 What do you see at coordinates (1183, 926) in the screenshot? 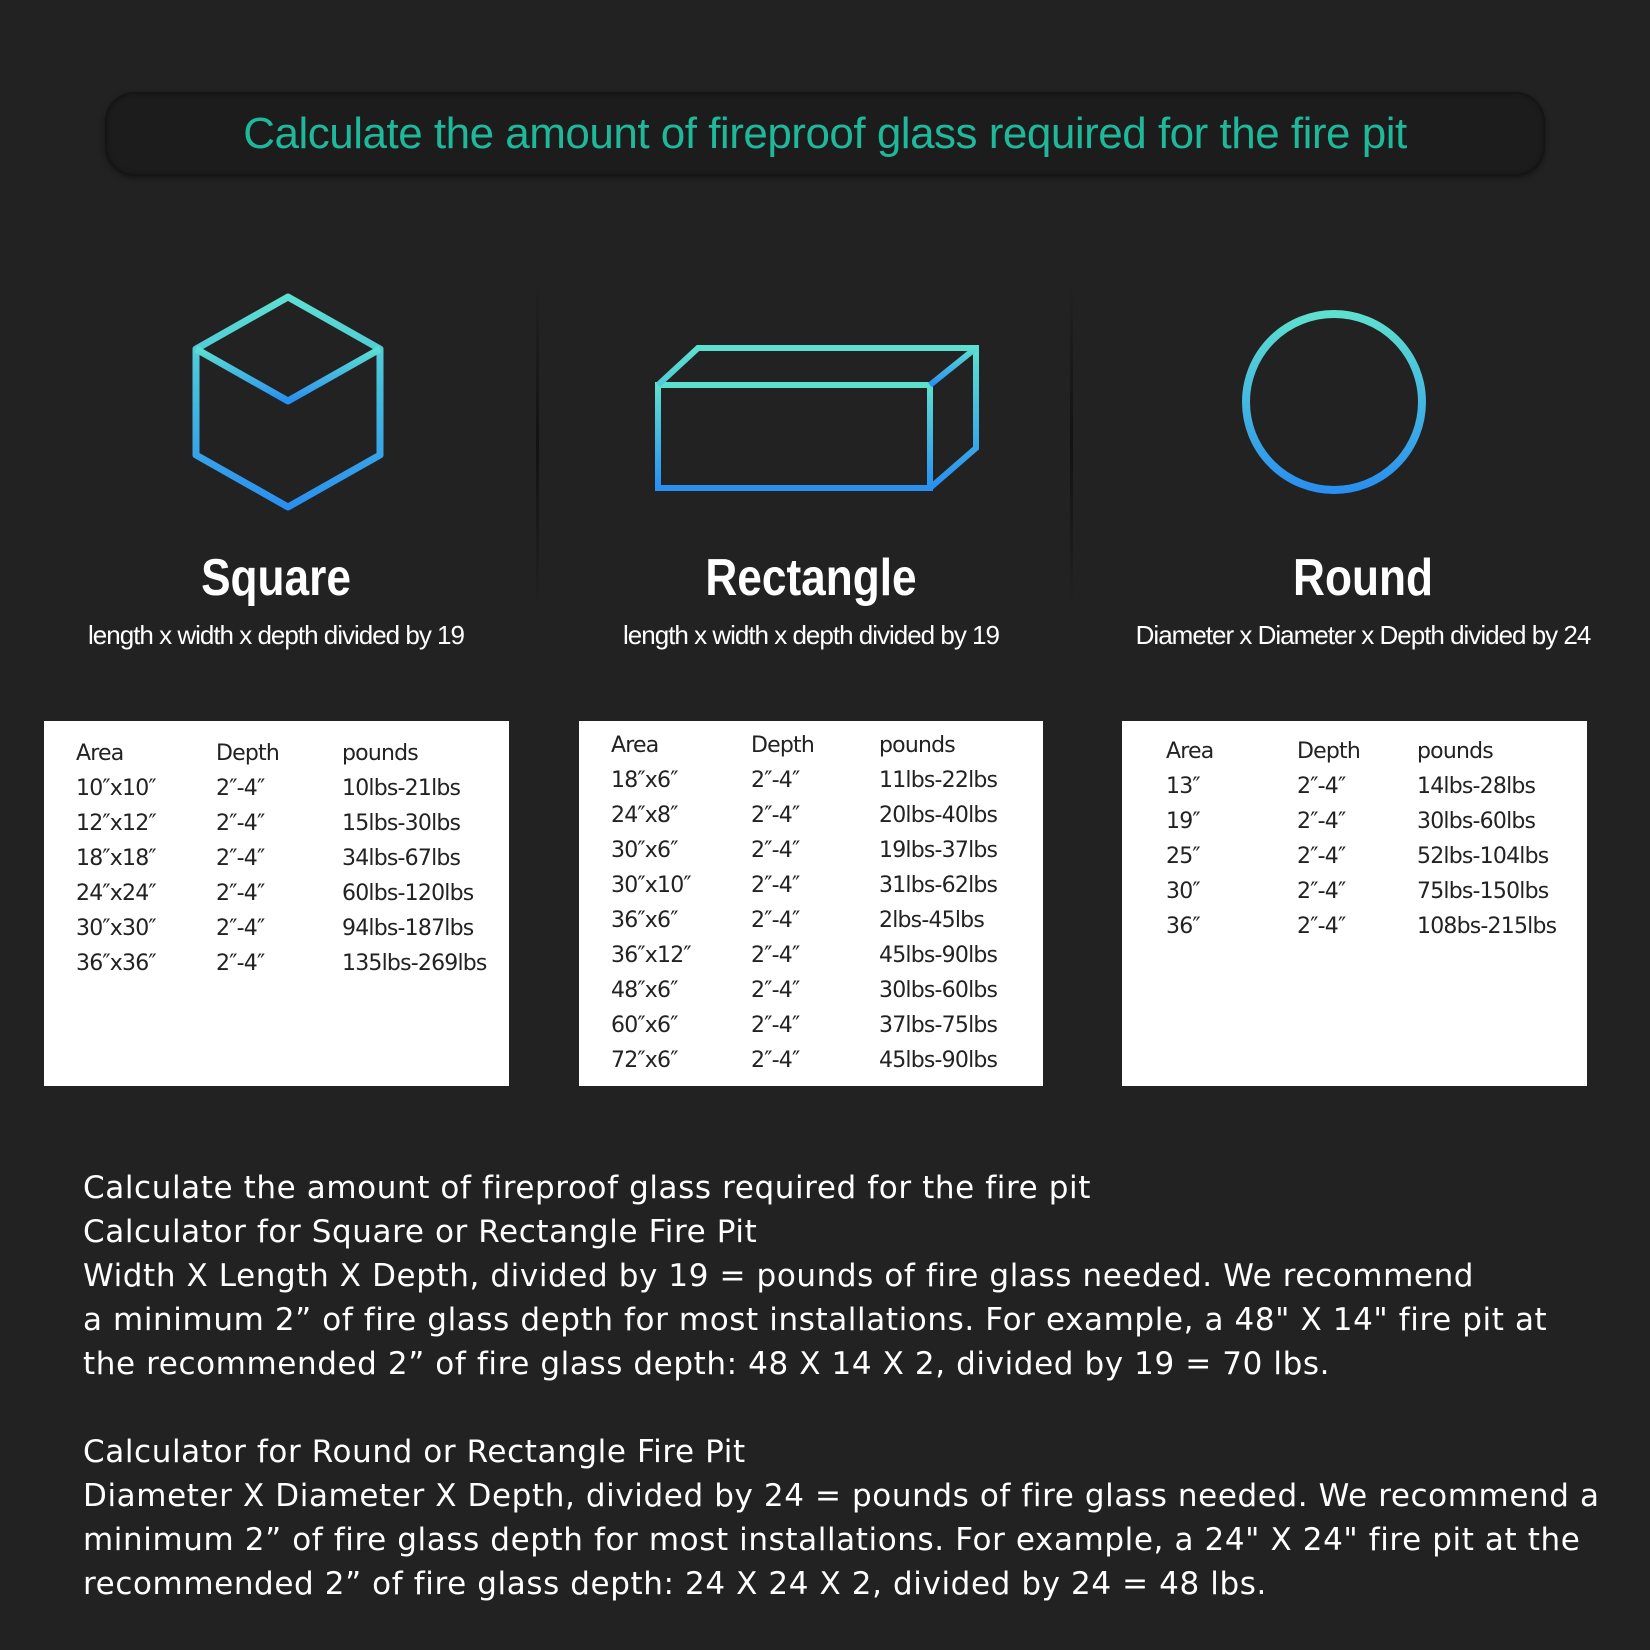
I see `table-cell: 36″` at bounding box center [1183, 926].